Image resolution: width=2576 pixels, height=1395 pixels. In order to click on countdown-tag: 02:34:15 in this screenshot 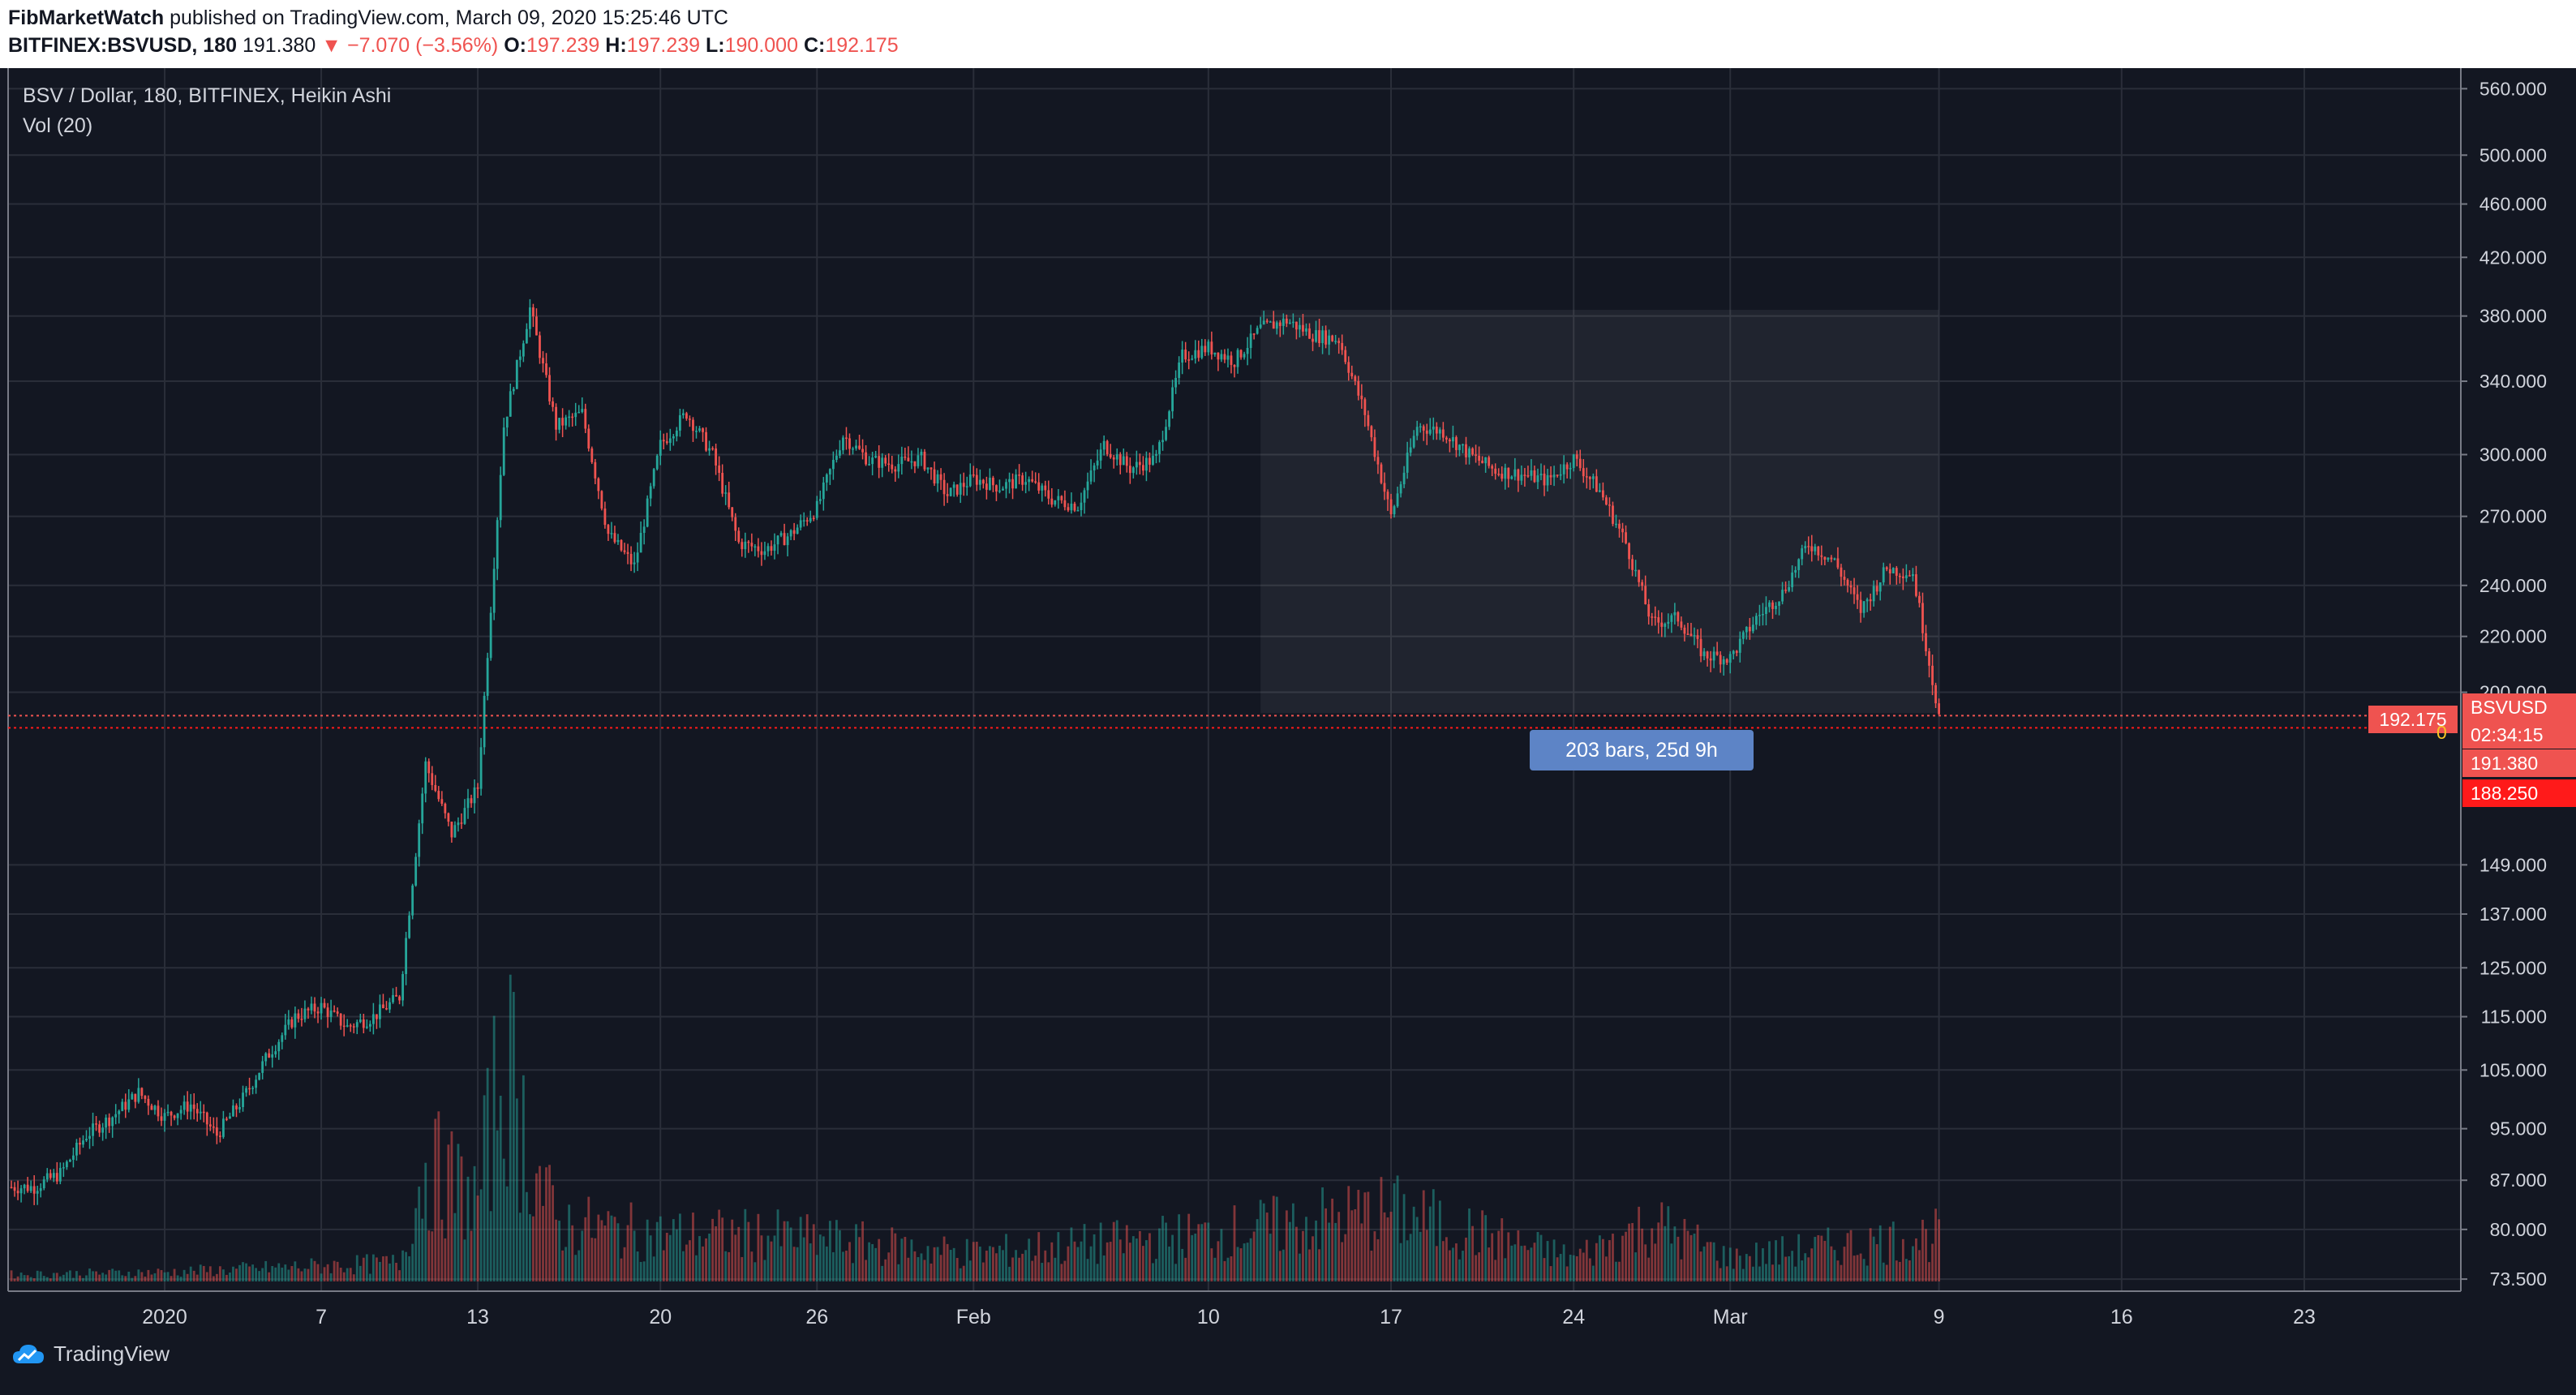, I will do `click(2519, 735)`.